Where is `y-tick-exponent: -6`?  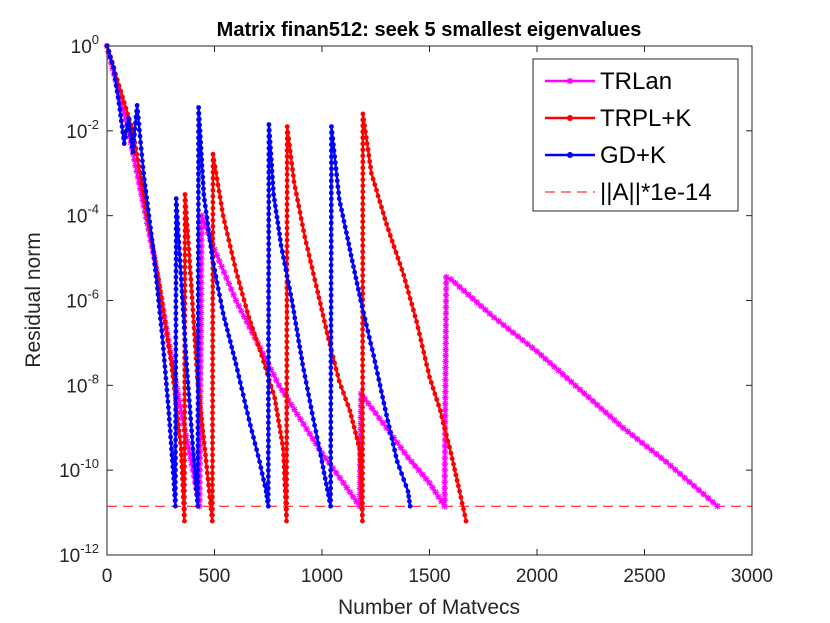 y-tick-exponent: -6 is located at coordinates (93, 294).